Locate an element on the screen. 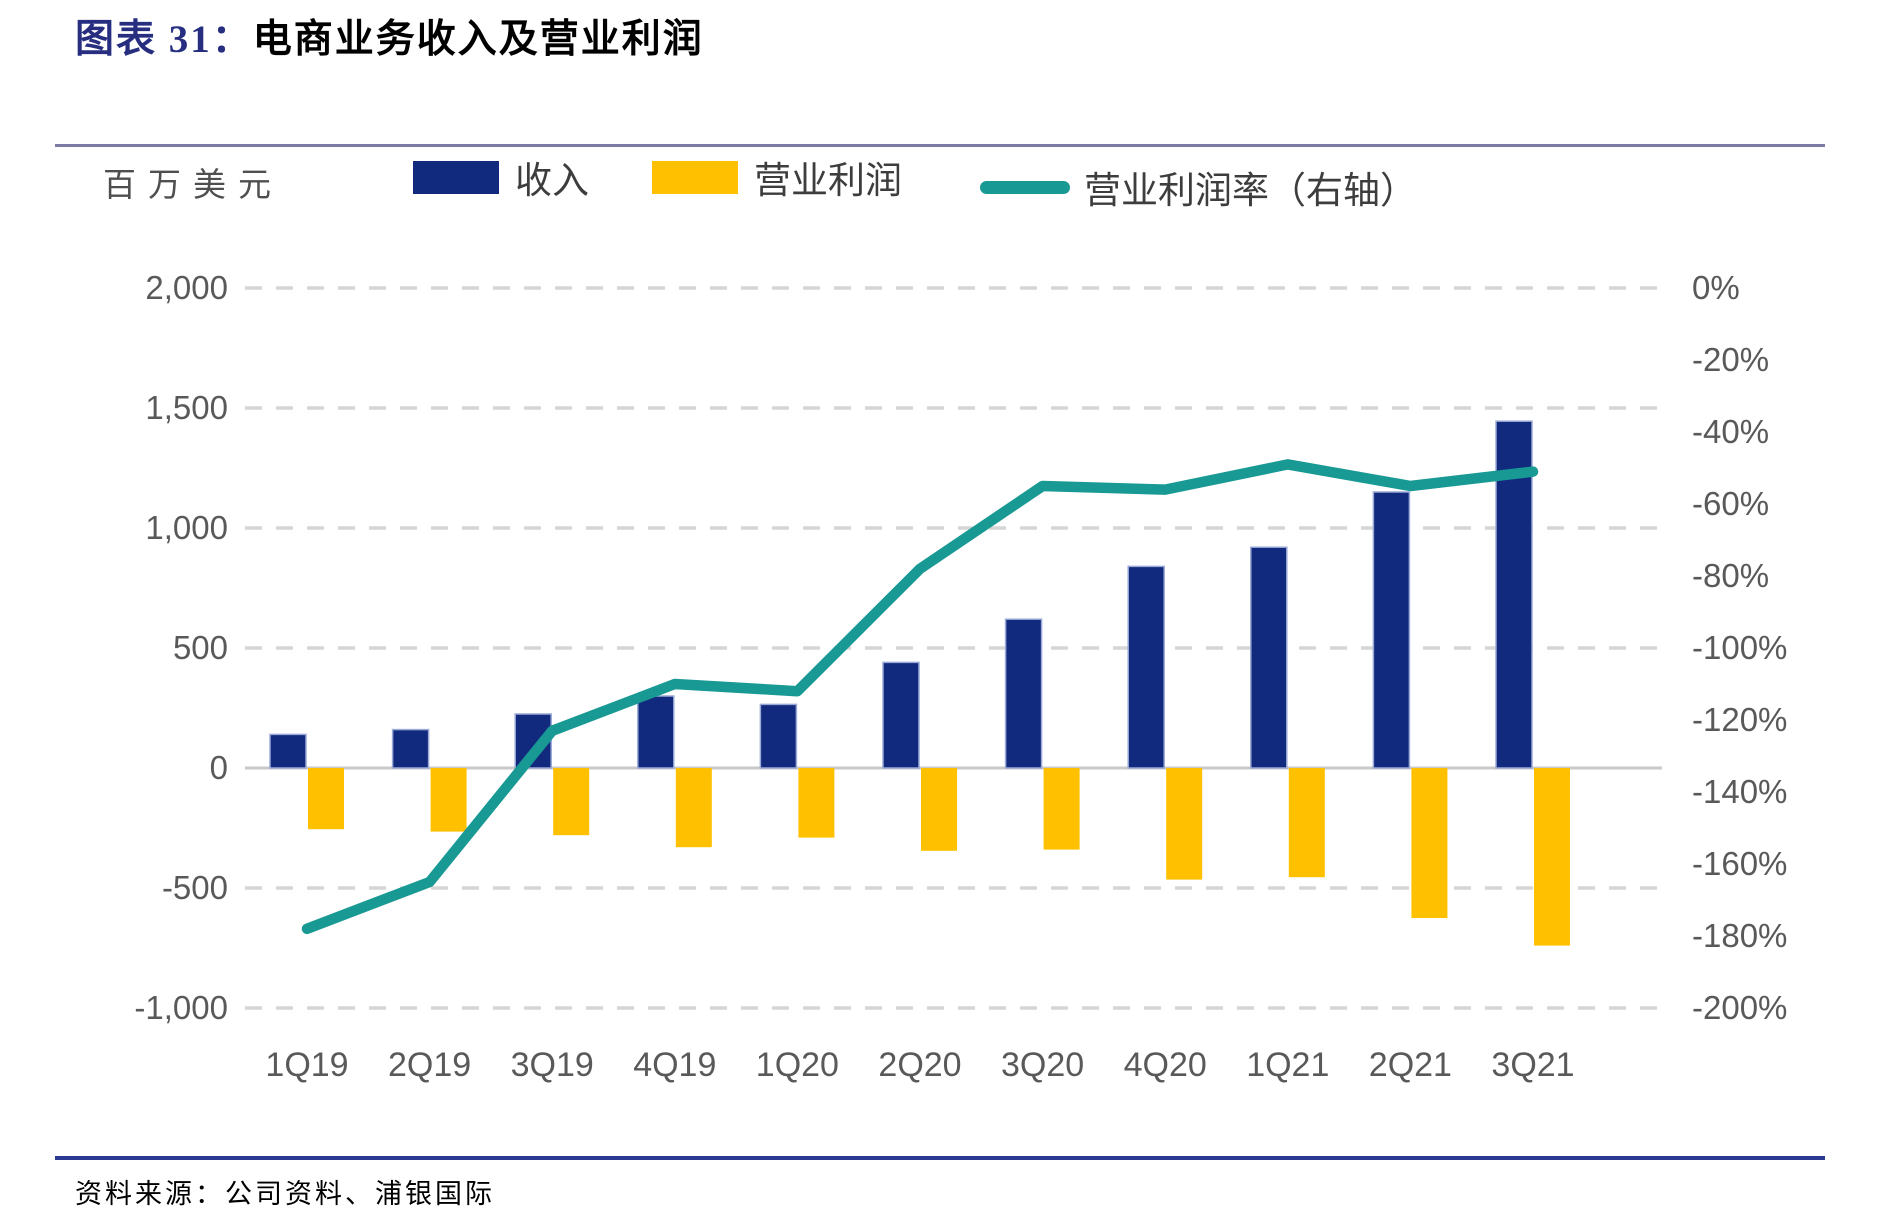 The image size is (1878, 1230). chart-title-number: 图表 31： is located at coordinates (164, 39).